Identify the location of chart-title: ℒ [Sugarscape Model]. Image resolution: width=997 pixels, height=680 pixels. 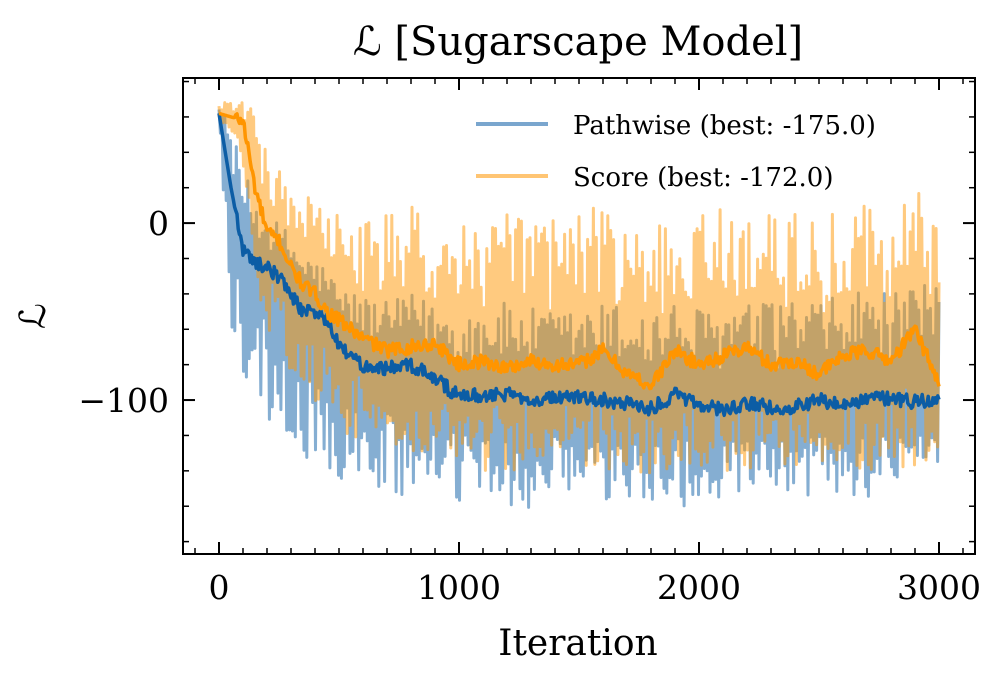
(578, 42).